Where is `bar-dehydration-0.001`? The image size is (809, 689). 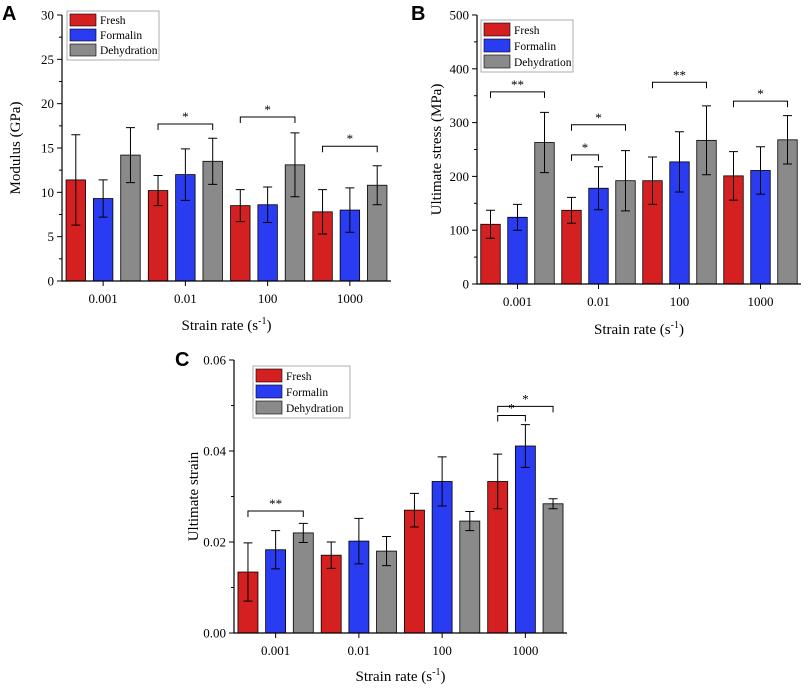 bar-dehydration-0.001 is located at coordinates (303, 583).